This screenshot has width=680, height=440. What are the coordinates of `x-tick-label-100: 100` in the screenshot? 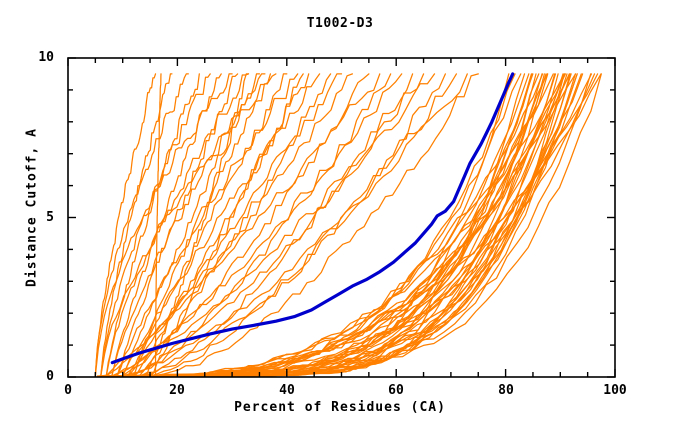 It's located at (615, 390).